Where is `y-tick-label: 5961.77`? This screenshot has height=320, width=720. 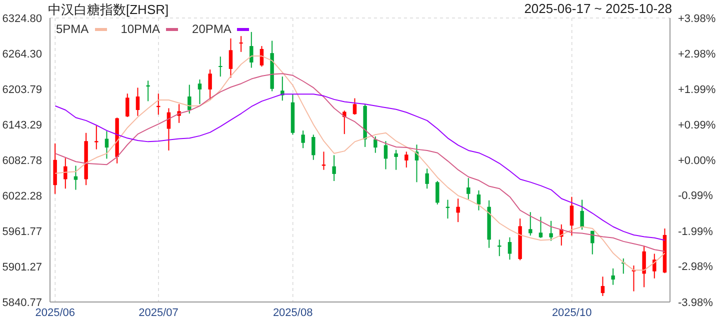 y-tick-label: 5961.77 is located at coordinates (22, 232).